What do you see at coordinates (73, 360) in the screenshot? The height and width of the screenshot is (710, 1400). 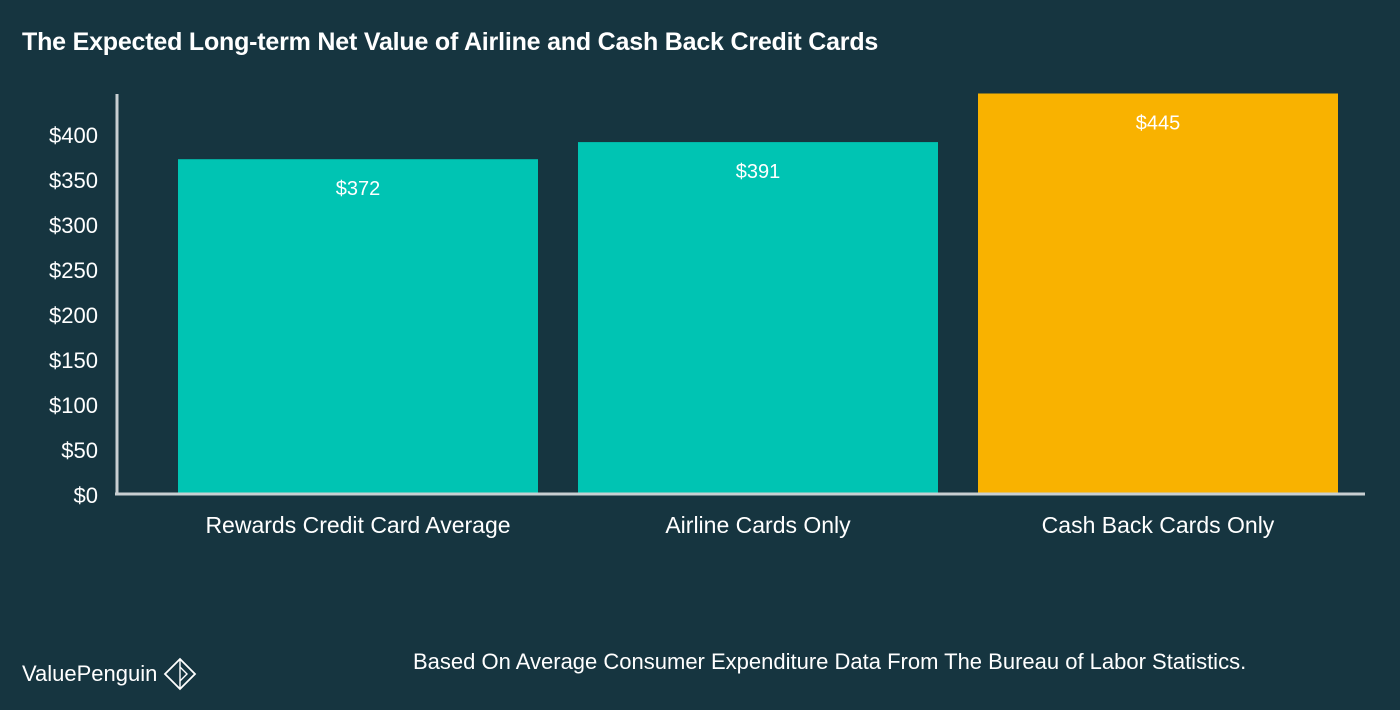 I see `y-tick-label: $150` at bounding box center [73, 360].